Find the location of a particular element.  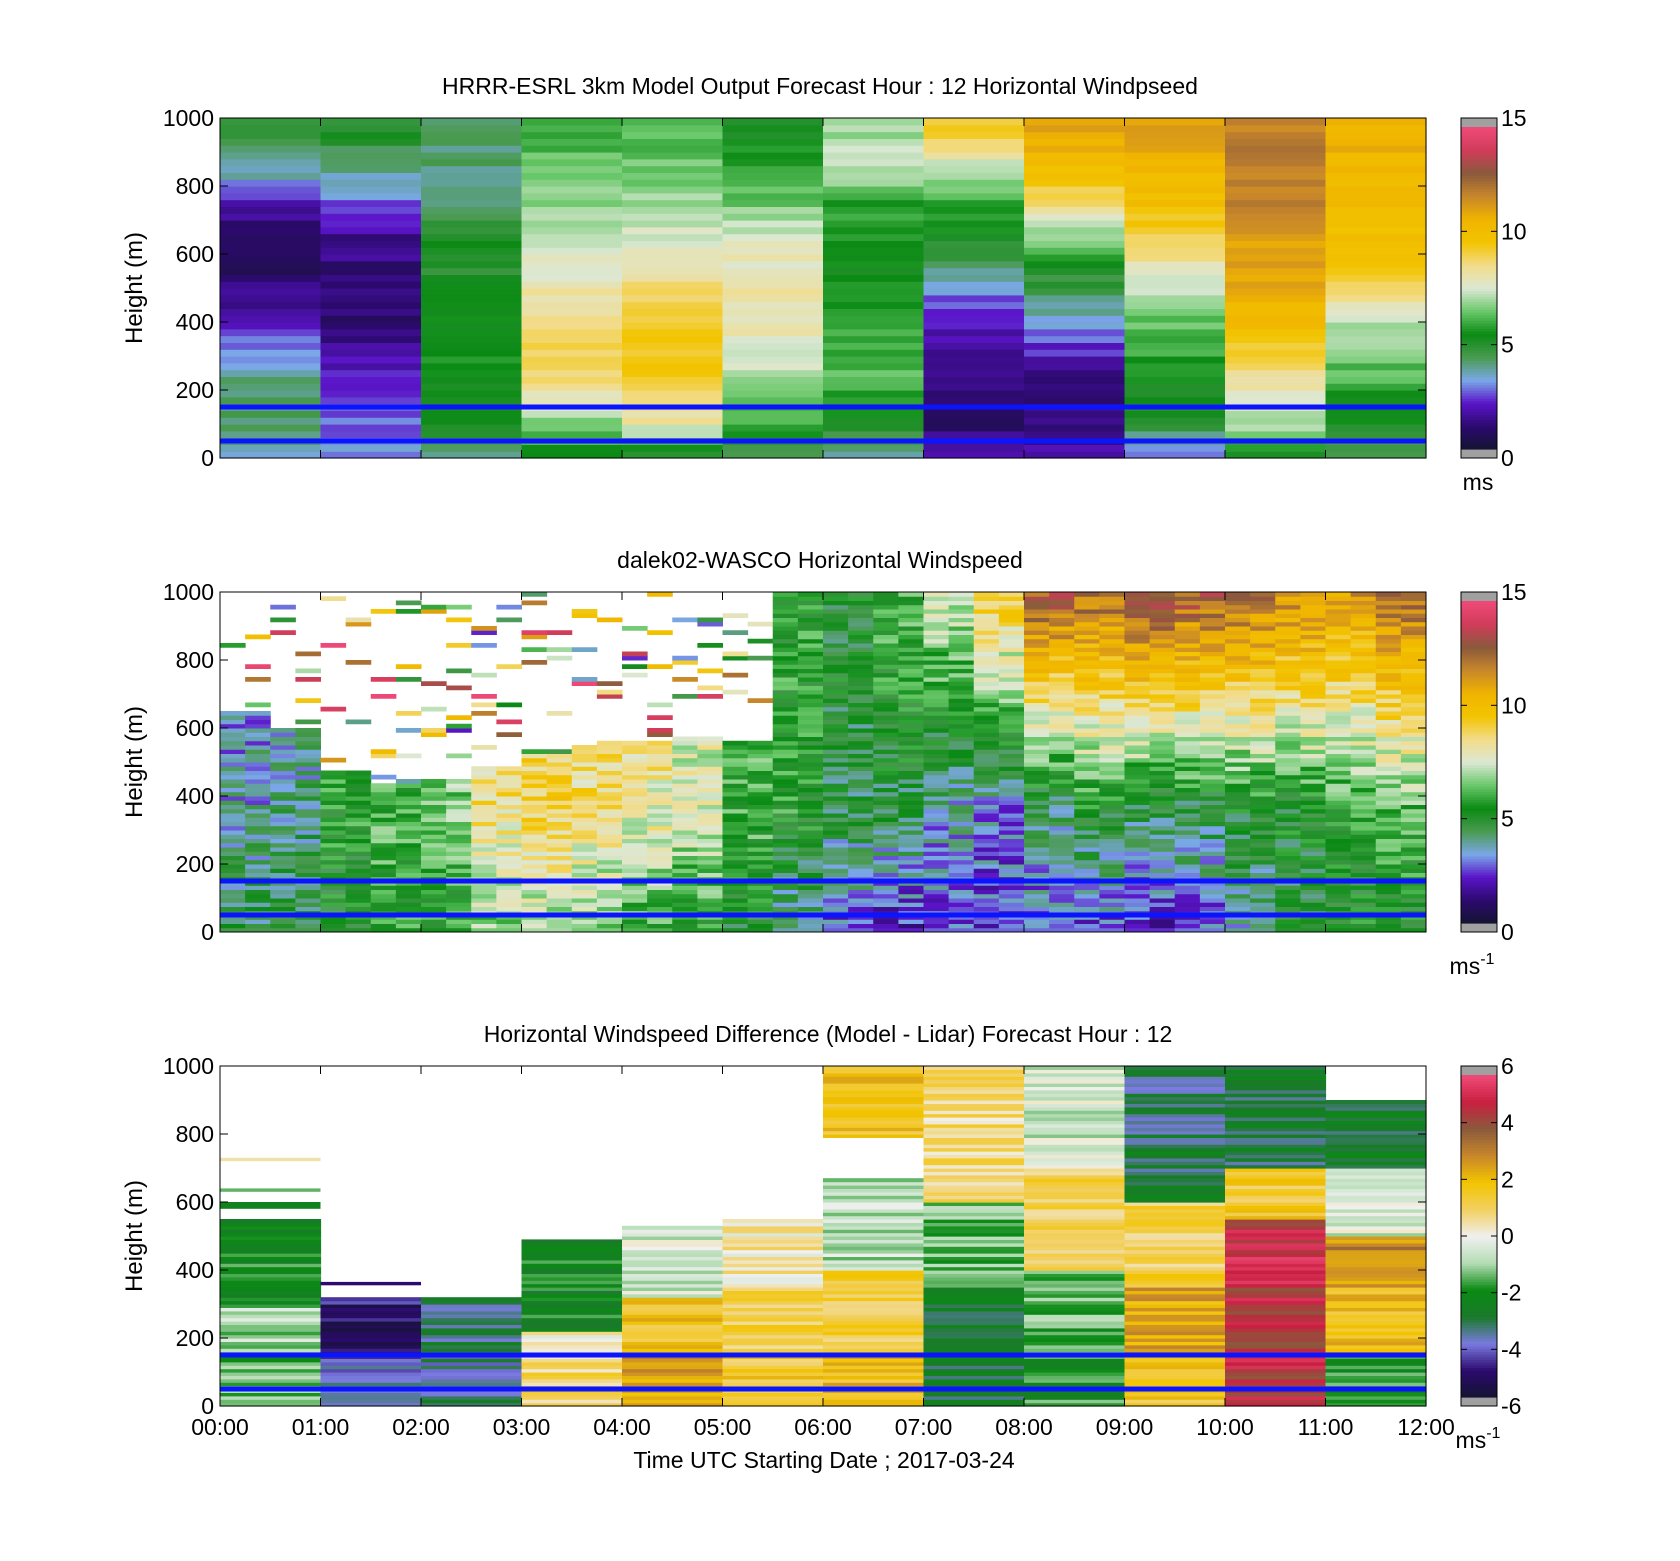

y-tick-label: 1000 is located at coordinates (188, 592).